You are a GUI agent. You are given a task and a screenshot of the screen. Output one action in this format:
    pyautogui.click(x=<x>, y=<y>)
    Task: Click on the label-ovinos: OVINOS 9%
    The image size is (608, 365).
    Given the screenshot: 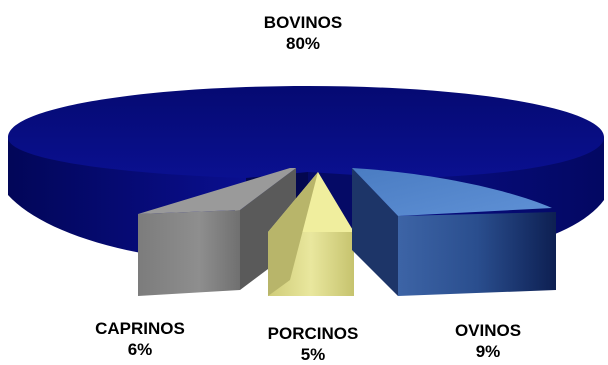 What is the action you would take?
    pyautogui.click(x=488, y=341)
    